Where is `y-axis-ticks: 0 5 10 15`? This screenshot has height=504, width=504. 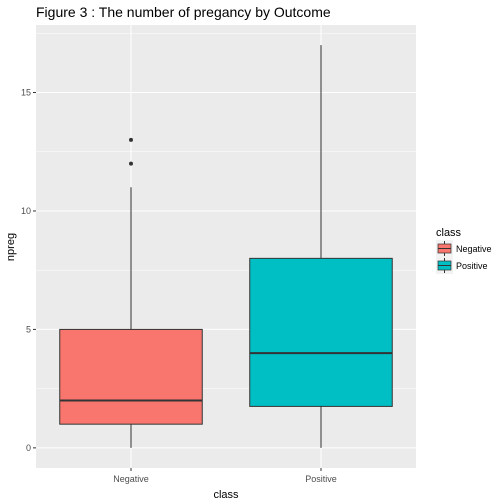 y-axis-ticks: 0 5 10 15 is located at coordinates (28, 270).